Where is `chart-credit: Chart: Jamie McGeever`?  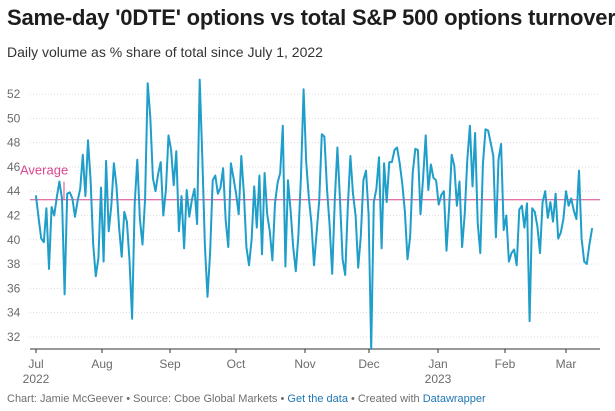
chart-credit: Chart: Jamie McGeever is located at coordinates (65, 399).